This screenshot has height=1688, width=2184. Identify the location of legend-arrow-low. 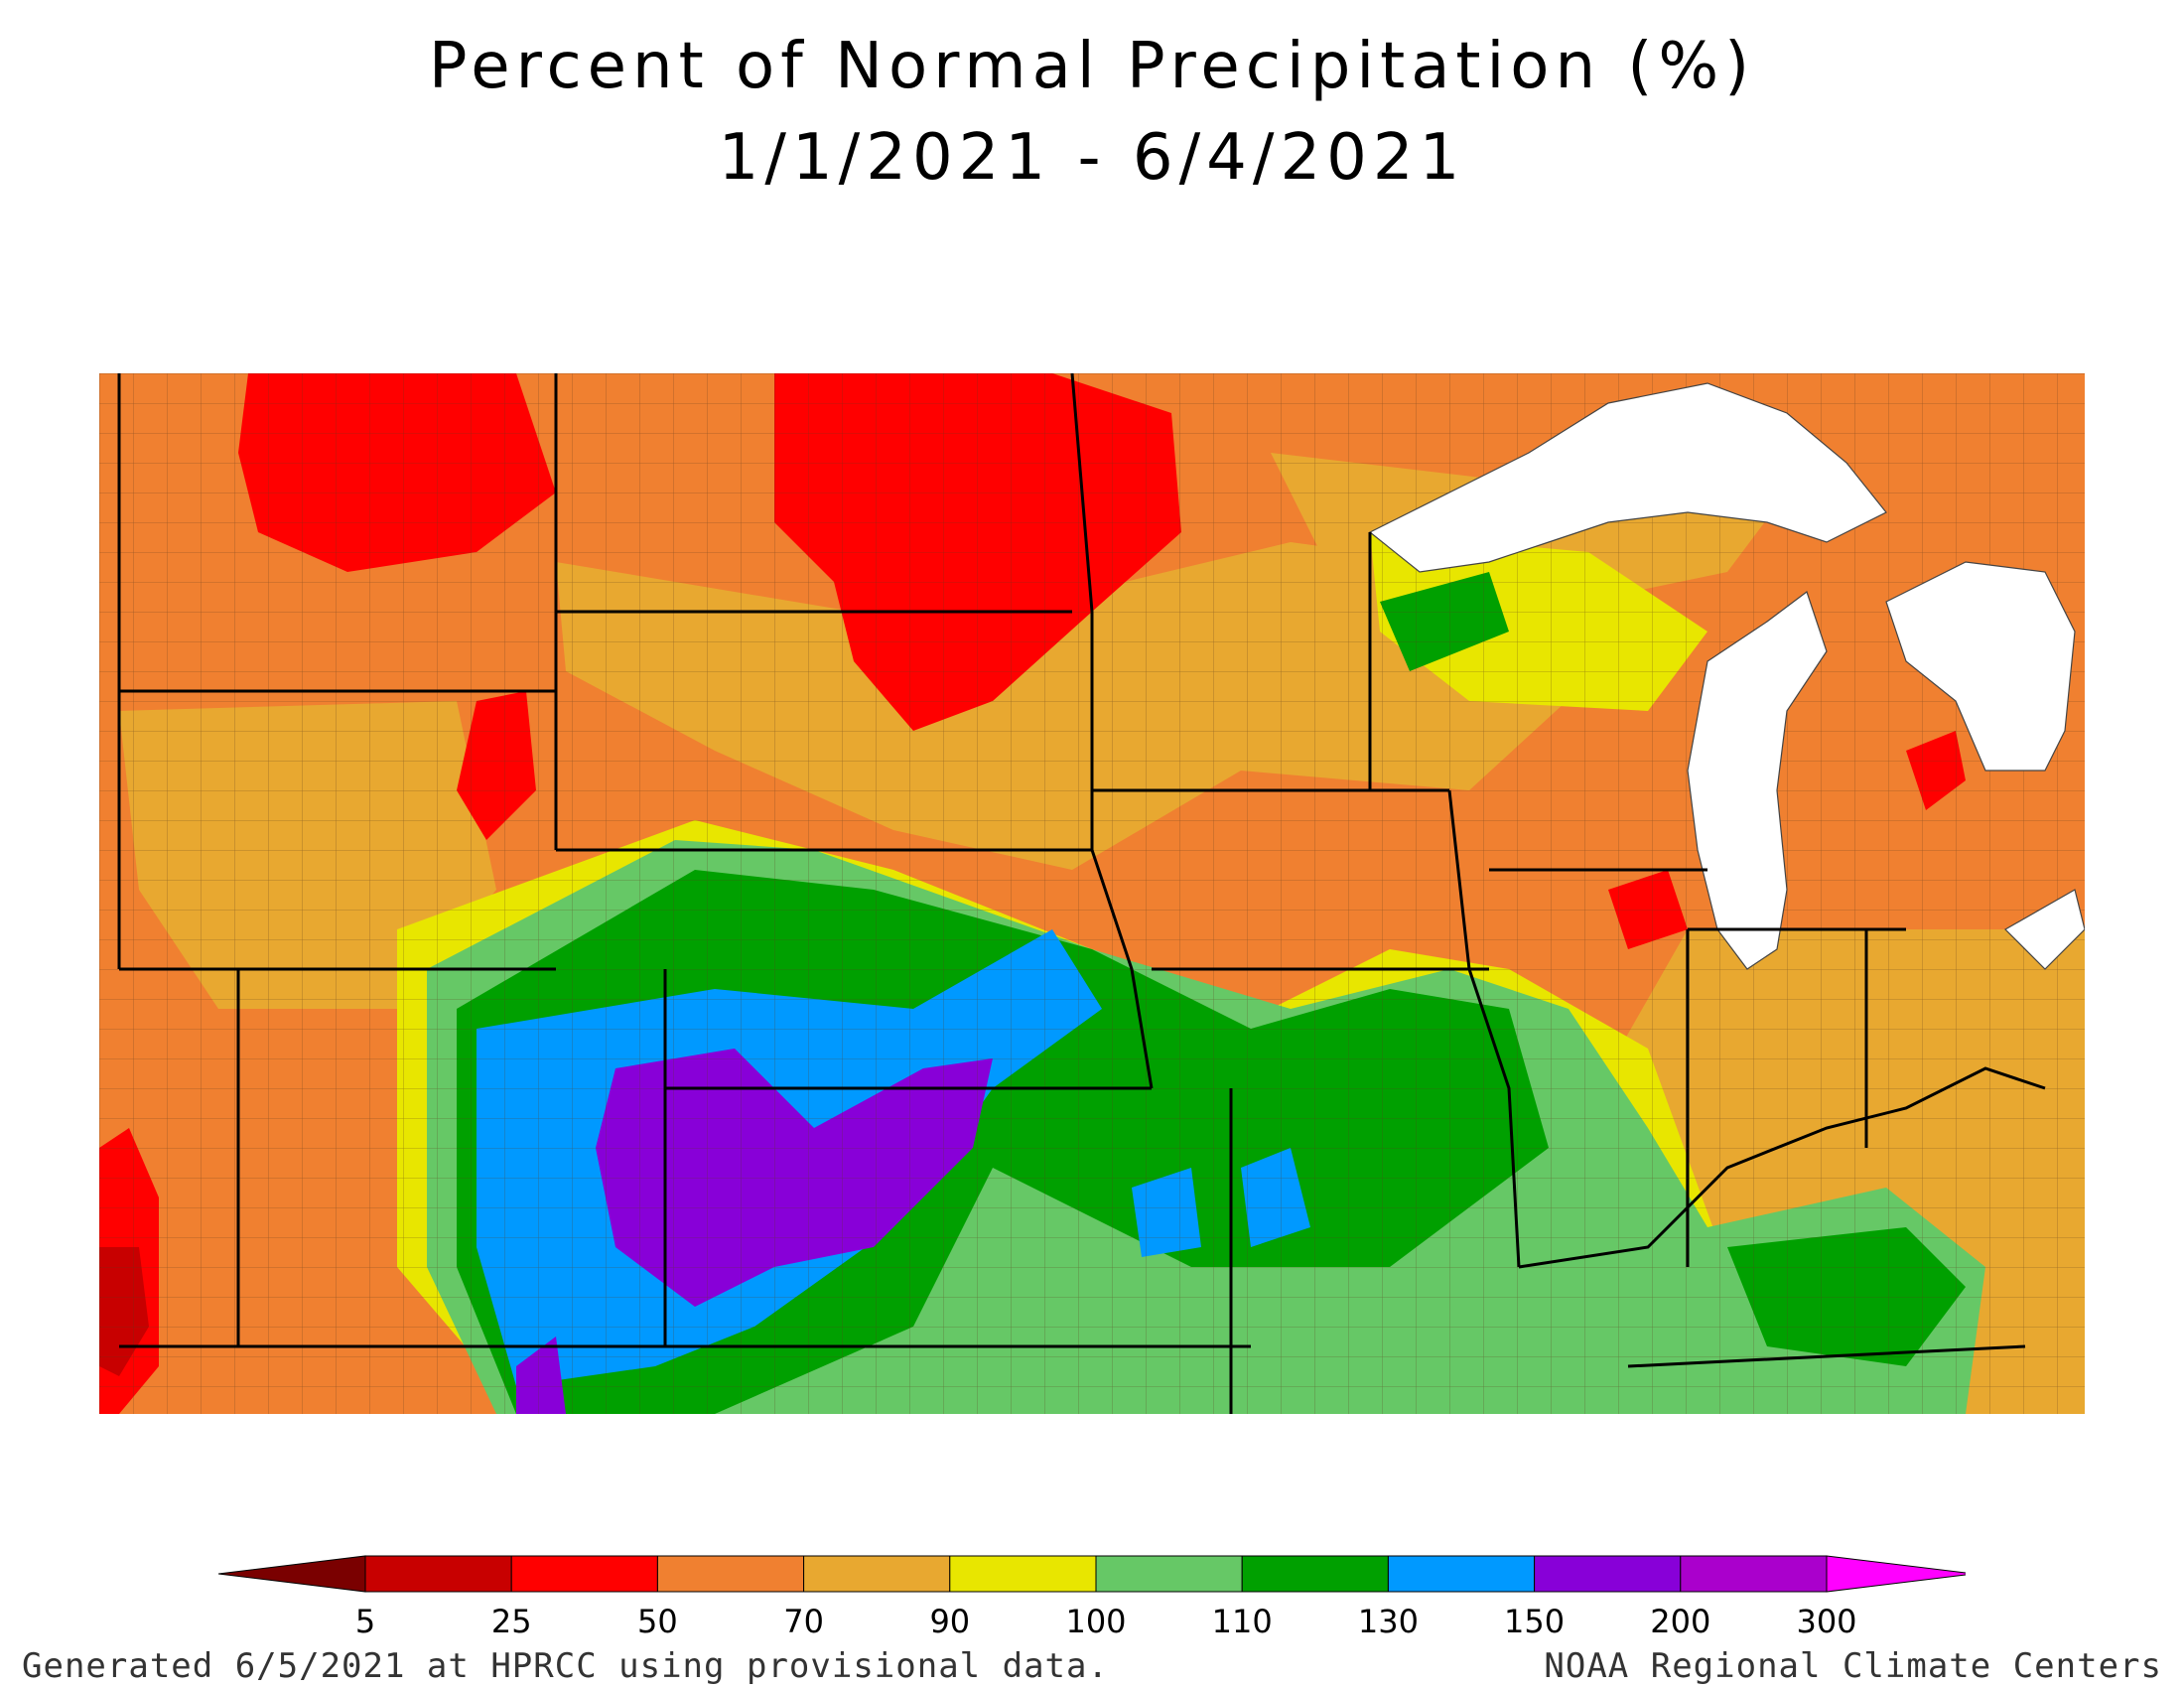
(292, 1574).